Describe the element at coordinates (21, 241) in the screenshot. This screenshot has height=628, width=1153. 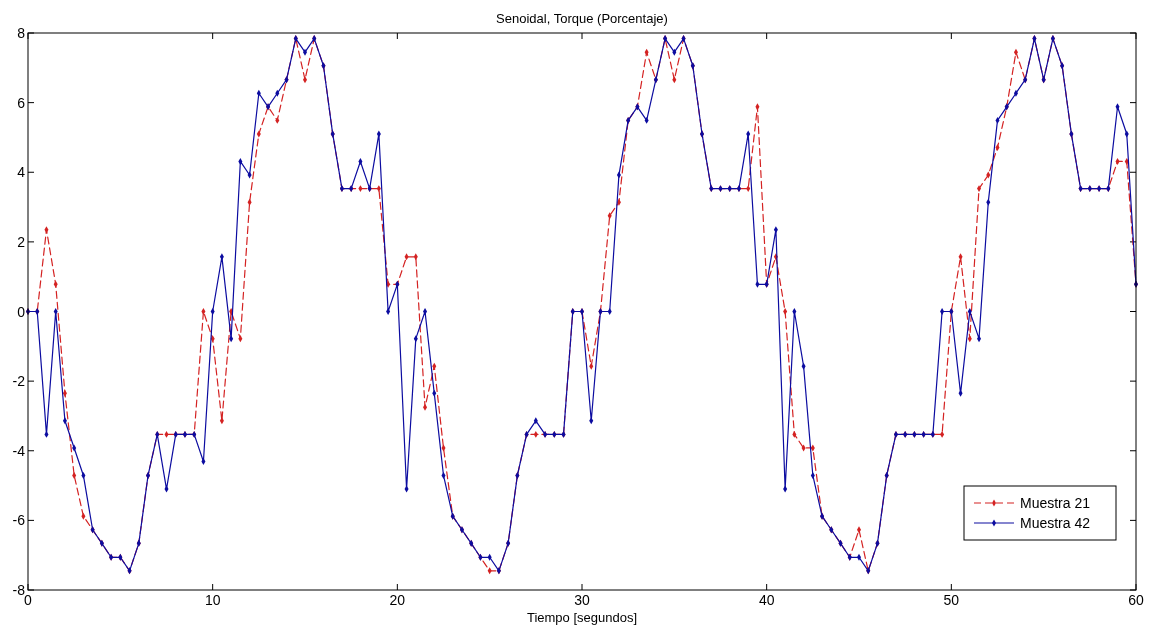
I see `y-tick-label: 2` at that location.